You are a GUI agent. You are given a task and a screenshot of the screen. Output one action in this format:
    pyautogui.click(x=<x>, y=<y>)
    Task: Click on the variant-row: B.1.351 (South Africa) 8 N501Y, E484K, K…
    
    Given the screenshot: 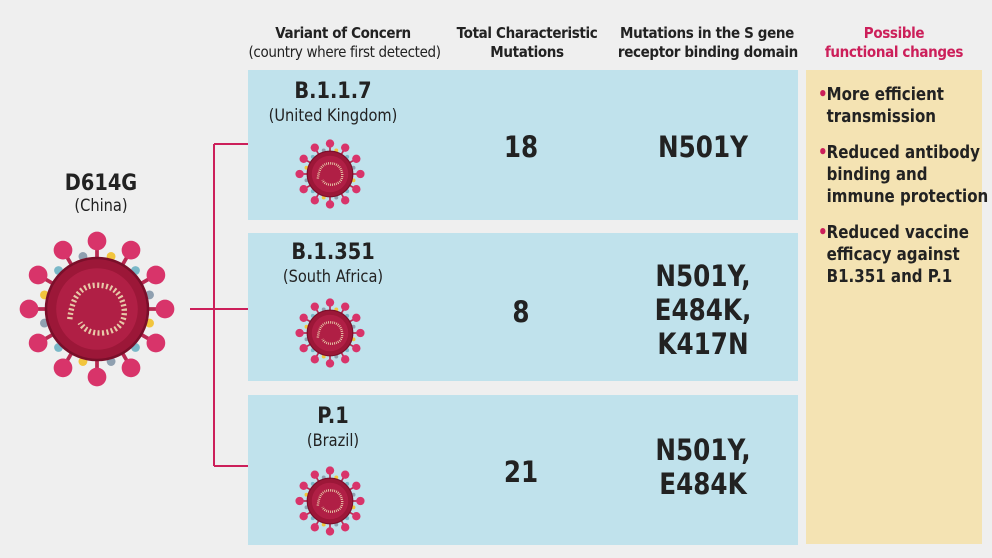 What is the action you would take?
    pyautogui.click(x=523, y=307)
    